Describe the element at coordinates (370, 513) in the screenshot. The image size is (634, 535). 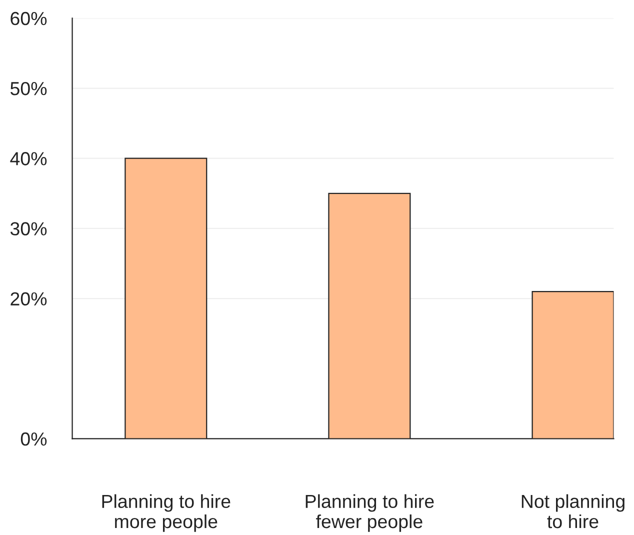
I see `x-tick-label: Planning to hire fewer people` at that location.